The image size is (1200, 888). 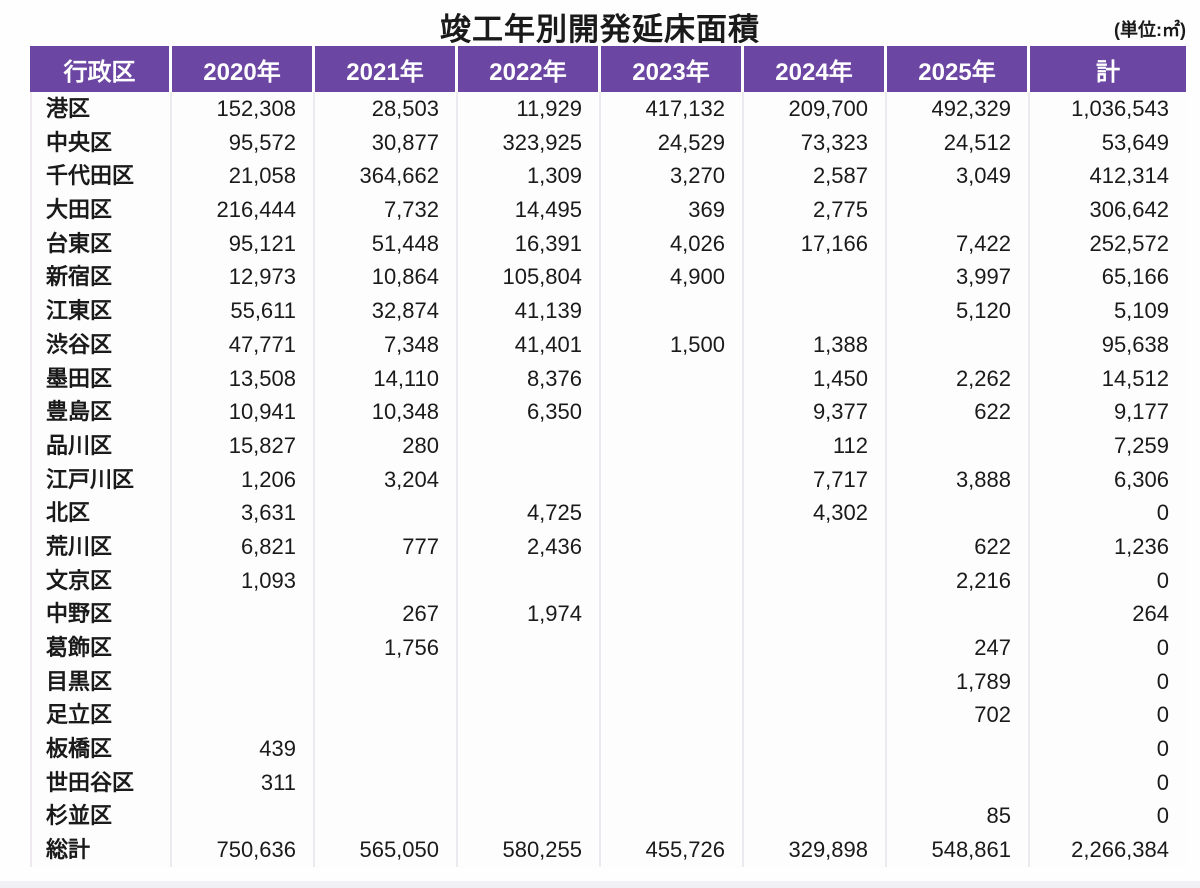 What do you see at coordinates (529, 850) in the screenshot?
I see `value-cell: 580,255` at bounding box center [529, 850].